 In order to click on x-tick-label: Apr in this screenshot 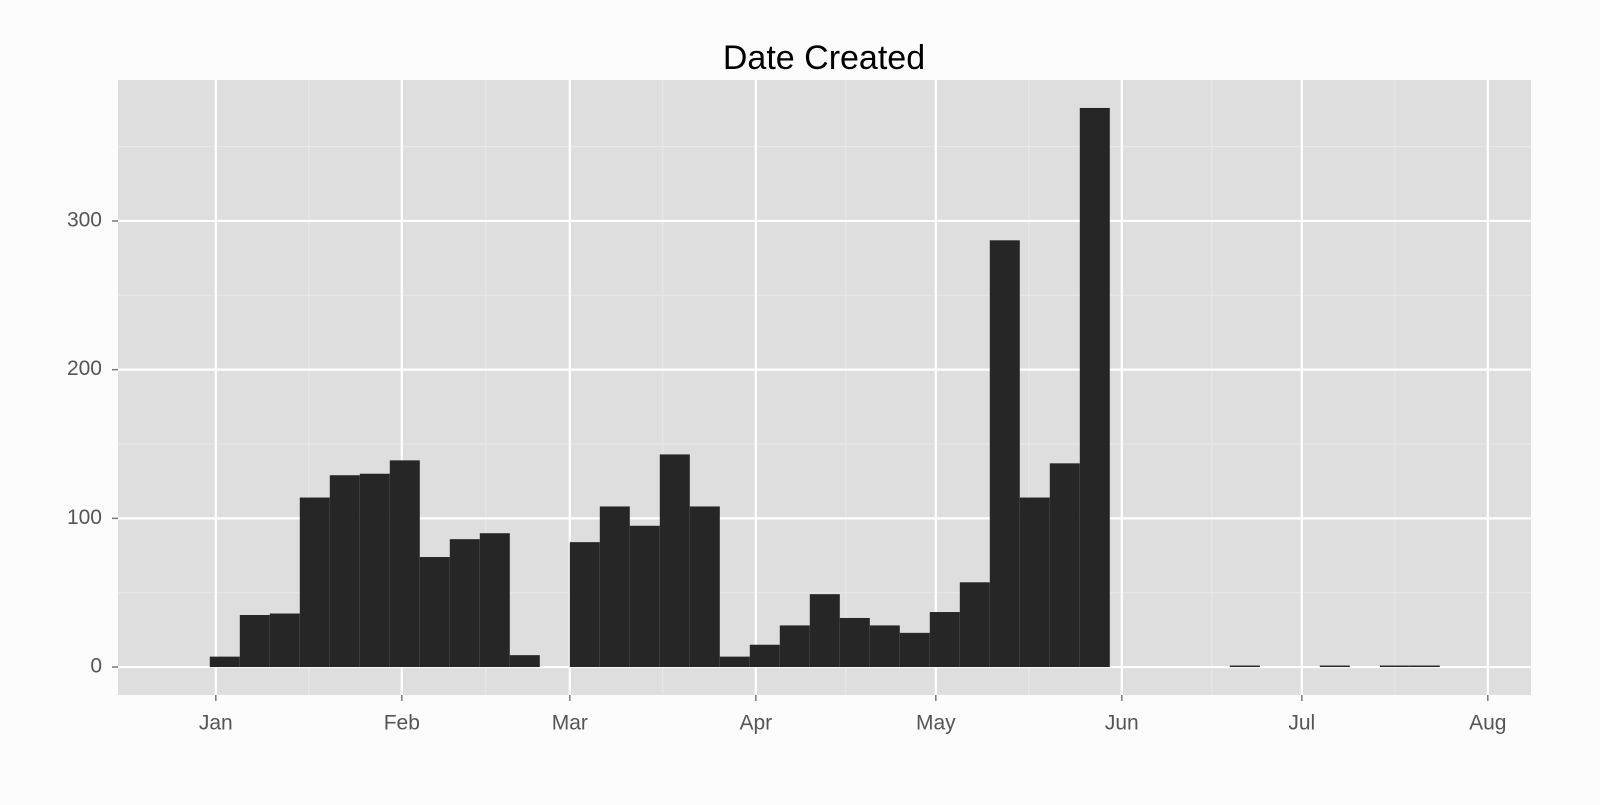, I will do `click(755, 723)`.